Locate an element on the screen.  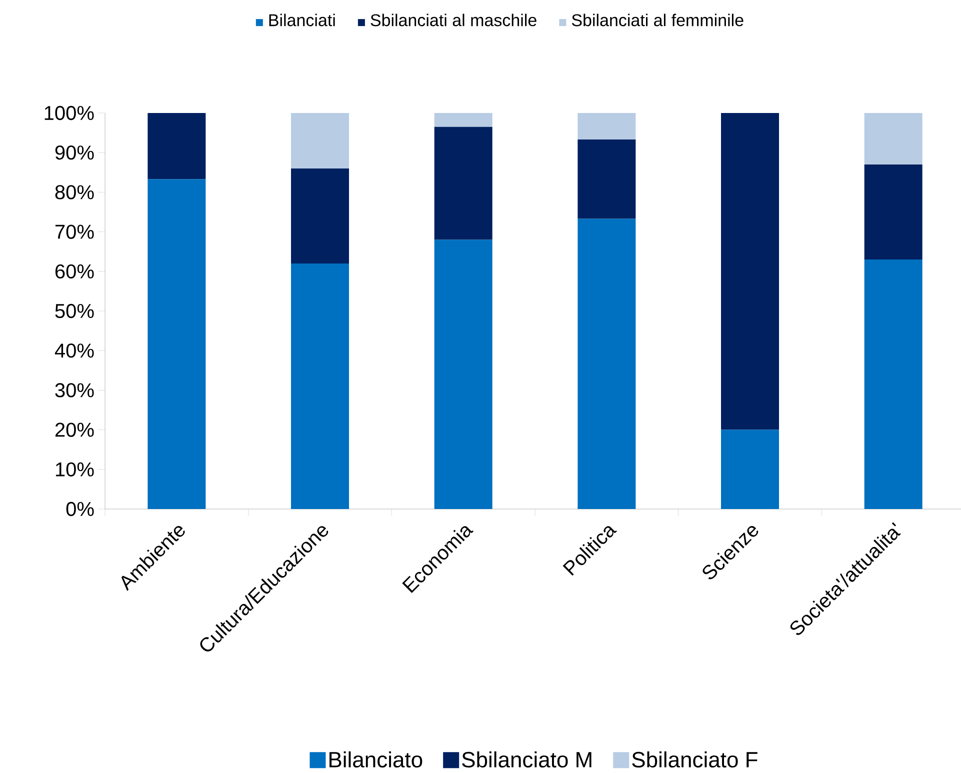
legend-label: Sbilanciato M is located at coordinates (527, 759).